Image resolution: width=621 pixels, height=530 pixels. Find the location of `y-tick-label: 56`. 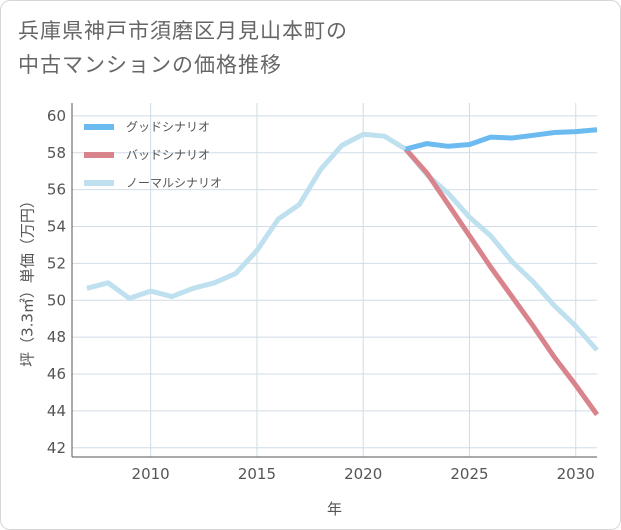

y-tick-label: 56 is located at coordinates (56, 190).